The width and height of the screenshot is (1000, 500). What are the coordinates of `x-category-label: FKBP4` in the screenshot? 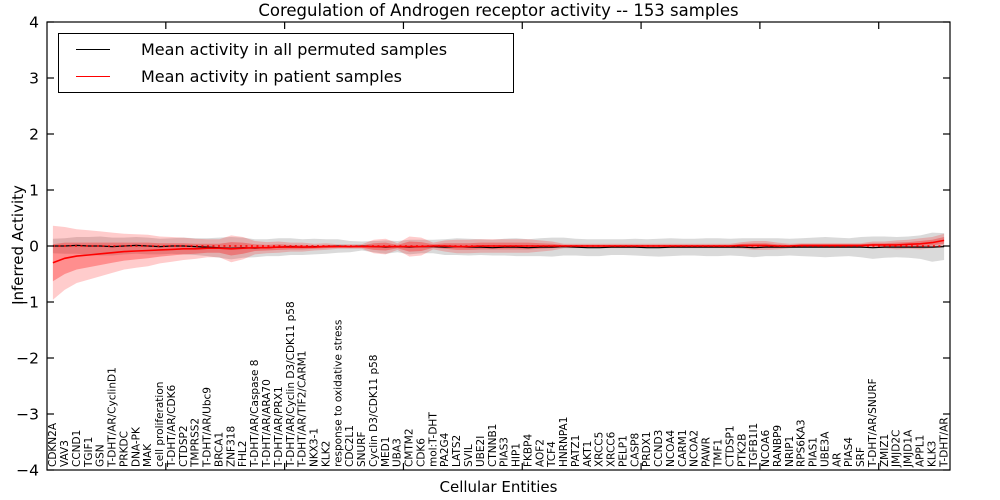 It's located at (528, 450).